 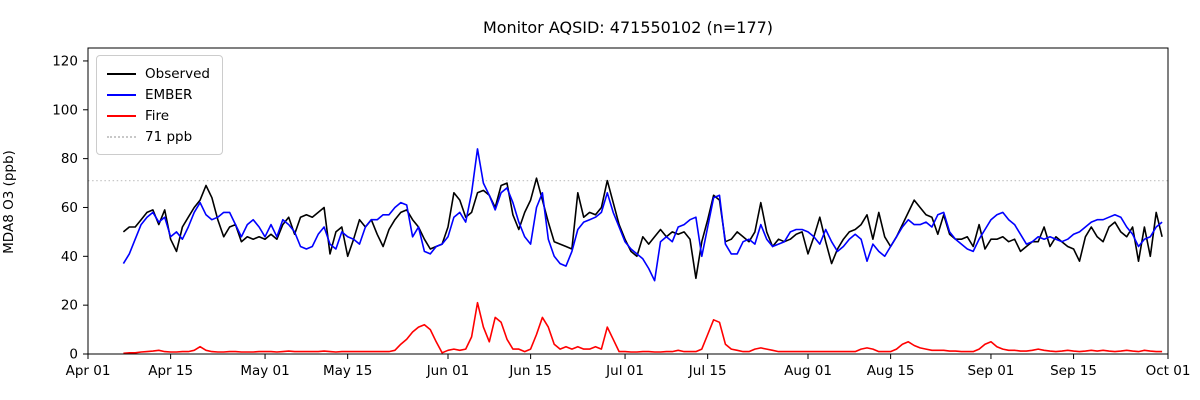 I want to click on legend-label-threshold: 71 ppb, so click(x=169, y=136).